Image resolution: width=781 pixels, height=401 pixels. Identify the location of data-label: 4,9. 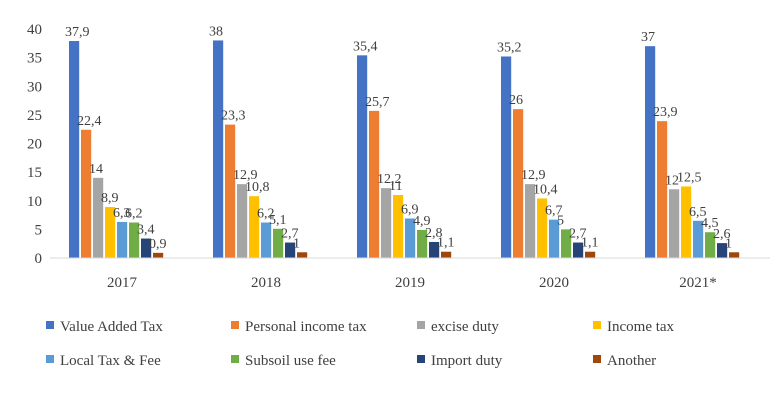
(422, 221).